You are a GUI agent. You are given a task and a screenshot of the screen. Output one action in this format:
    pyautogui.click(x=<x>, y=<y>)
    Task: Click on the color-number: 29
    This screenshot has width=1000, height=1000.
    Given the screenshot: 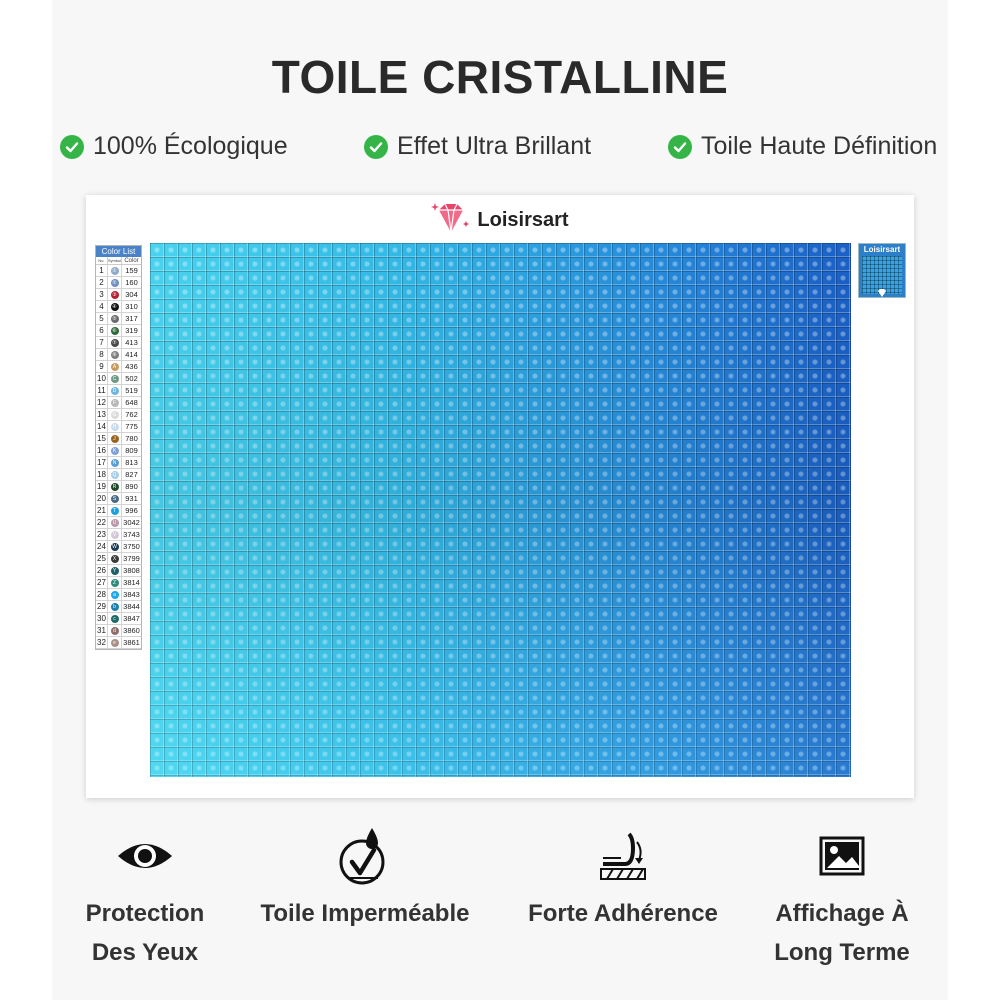 What is the action you would take?
    pyautogui.click(x=102, y=606)
    